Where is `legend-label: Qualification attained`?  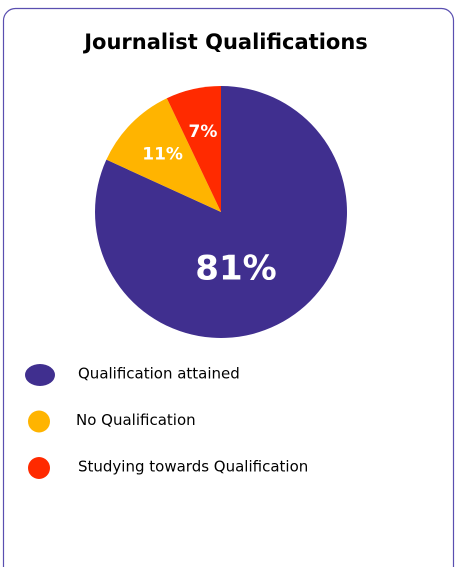
legend-label: Qualification attained is located at coordinates (159, 374).